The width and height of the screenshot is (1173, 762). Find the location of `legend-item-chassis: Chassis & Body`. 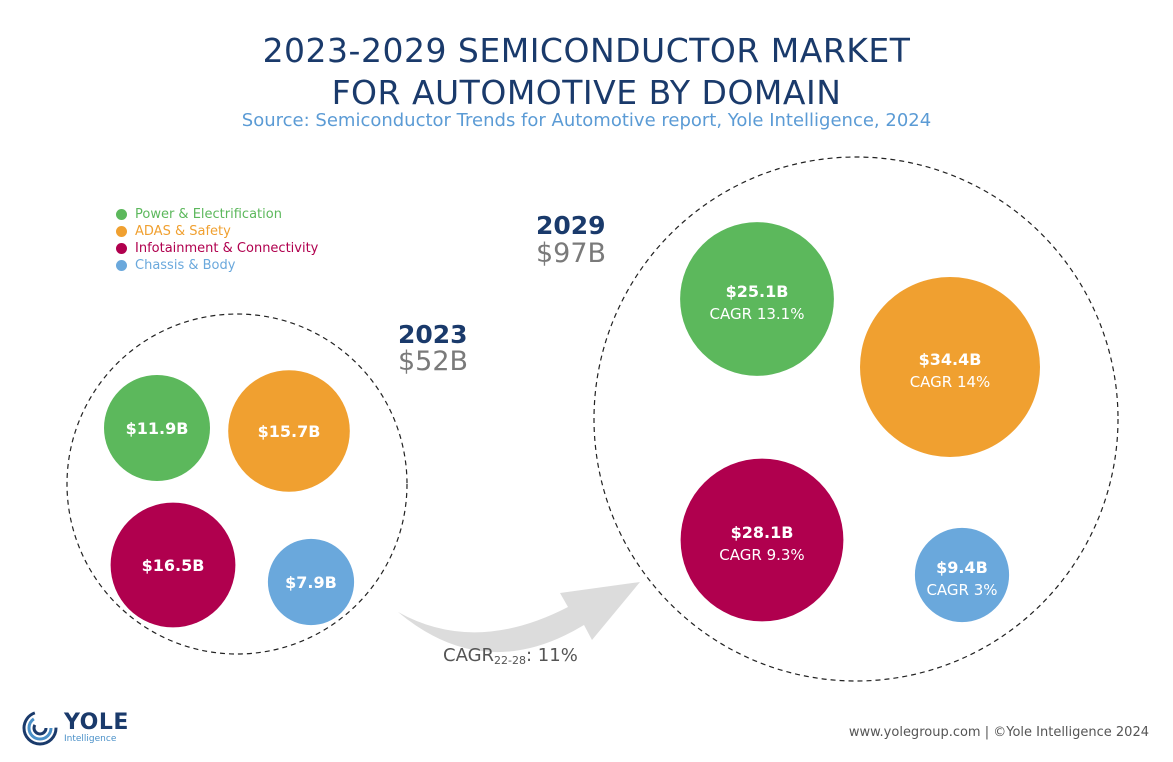

legend-item-chassis: Chassis & Body is located at coordinates (217, 265).